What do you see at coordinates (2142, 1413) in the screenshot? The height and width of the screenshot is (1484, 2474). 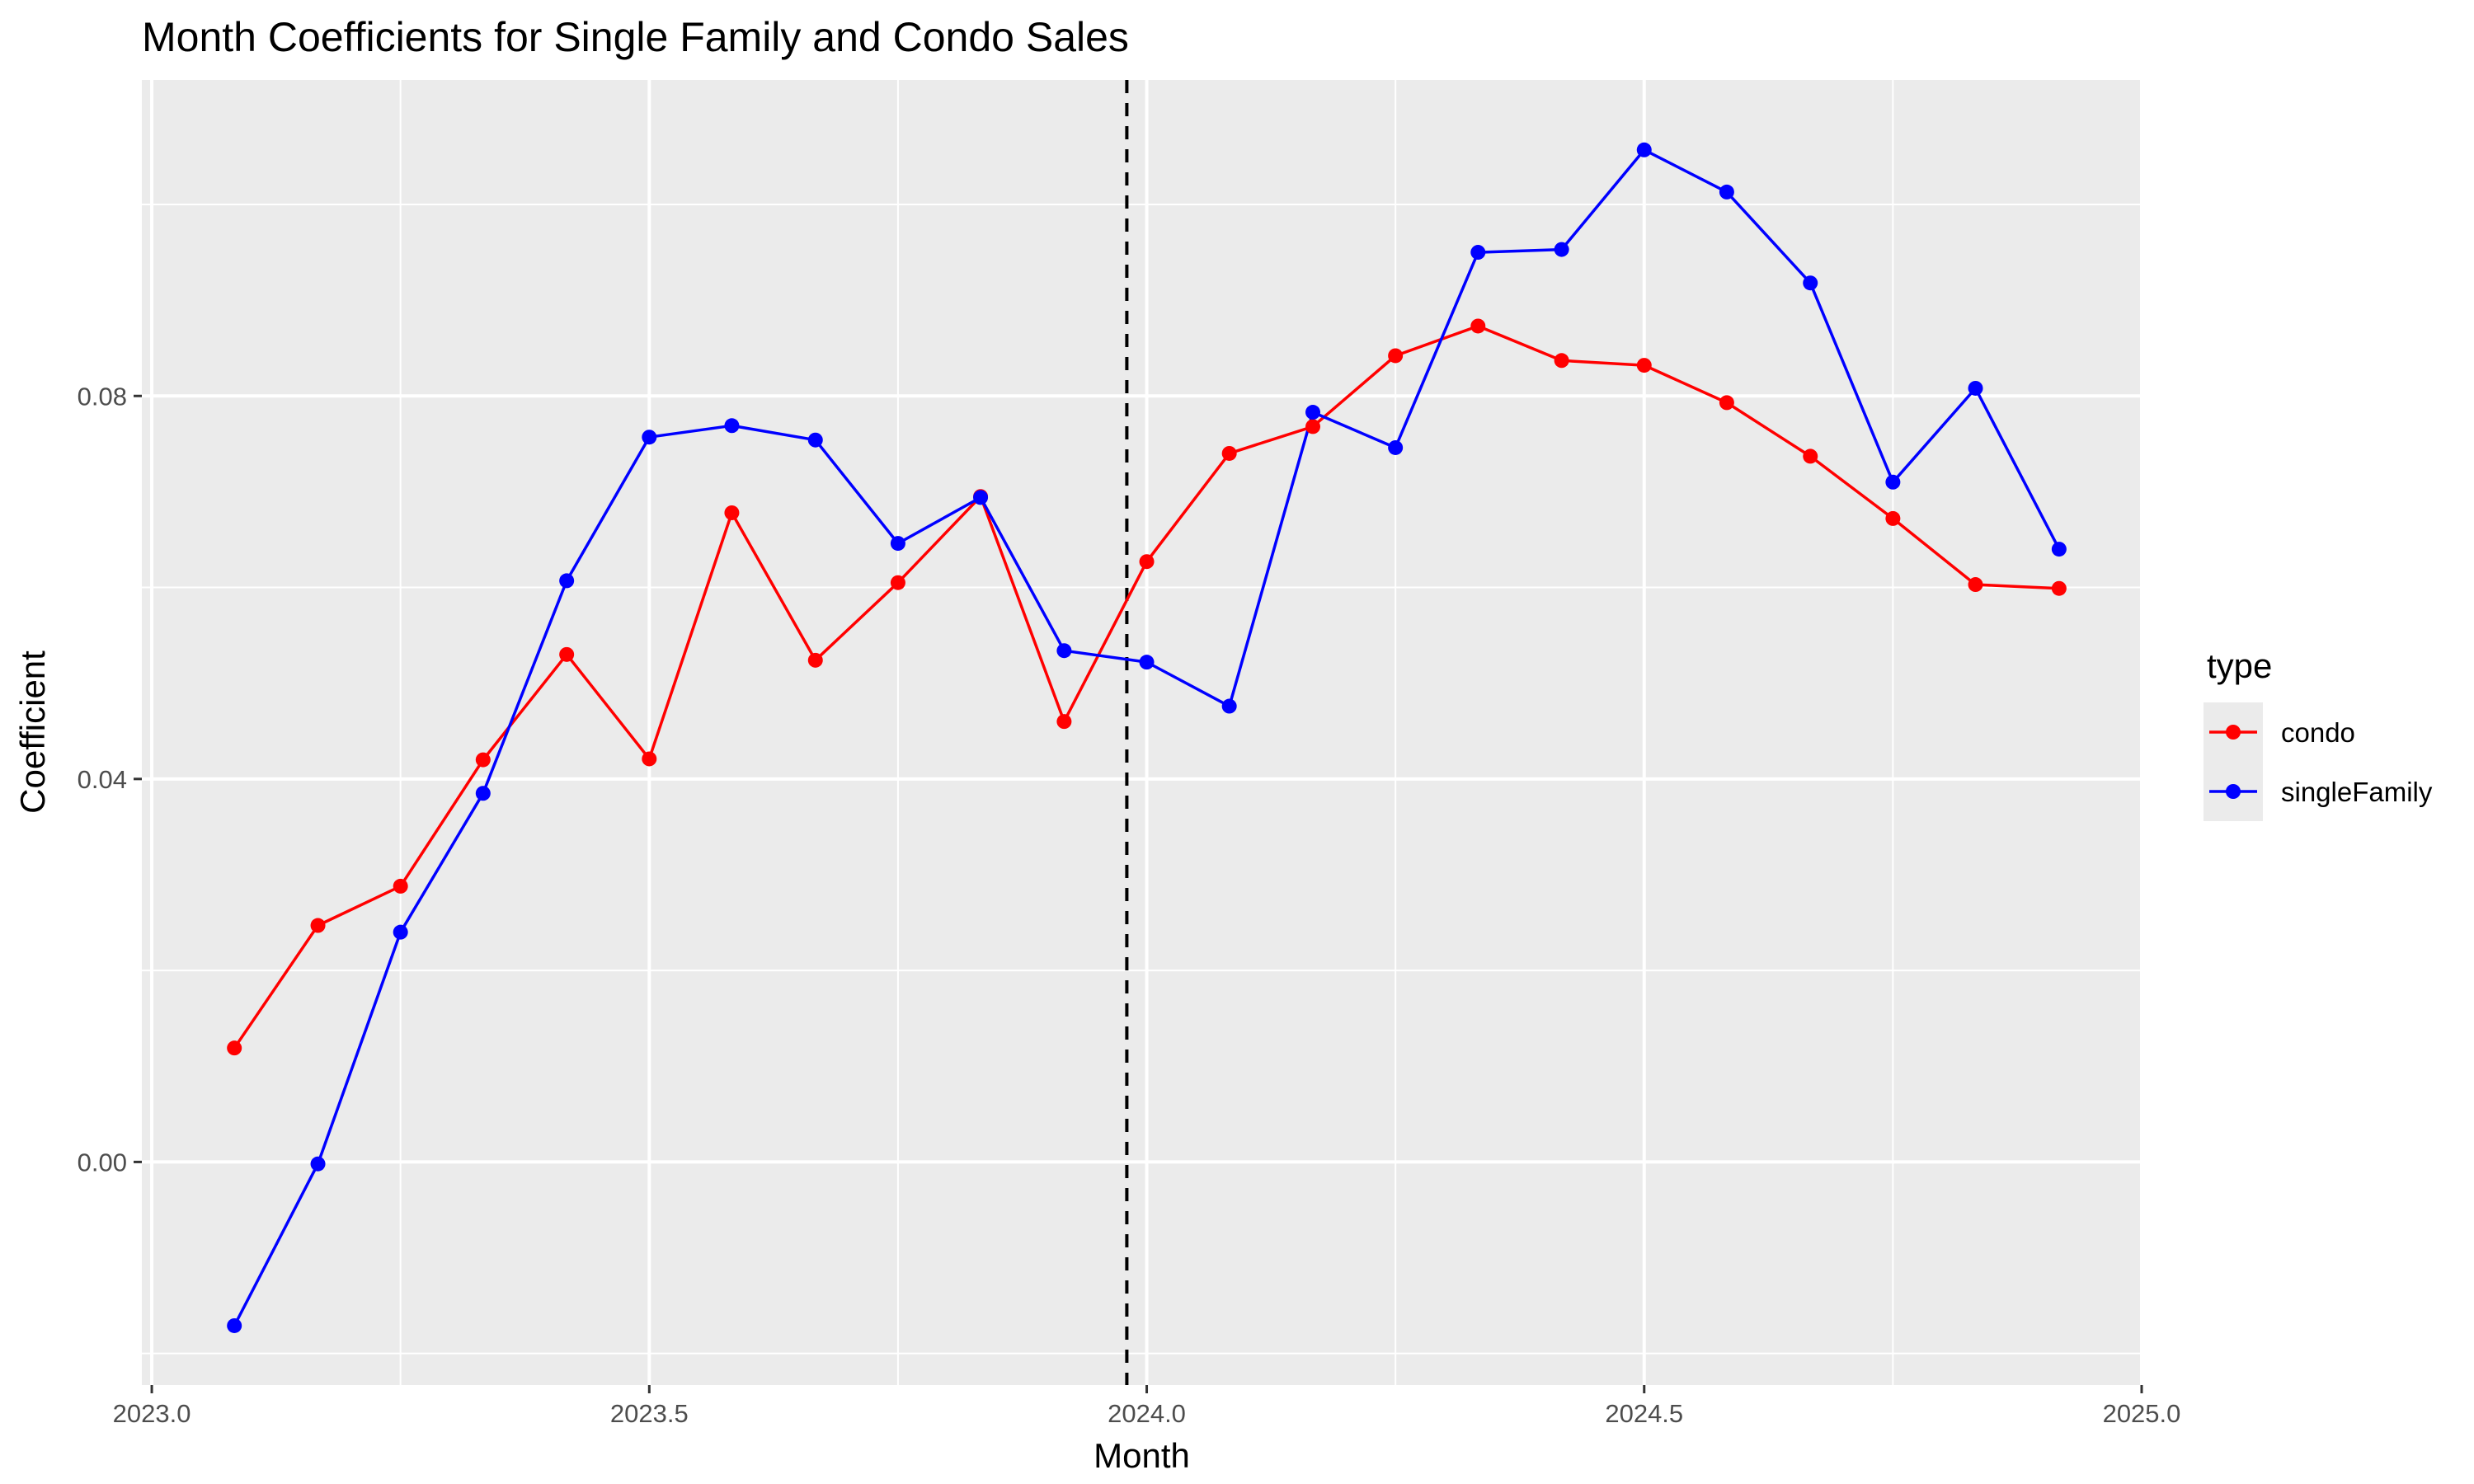 I see `x-tick-label-4: 2025.0` at bounding box center [2142, 1413].